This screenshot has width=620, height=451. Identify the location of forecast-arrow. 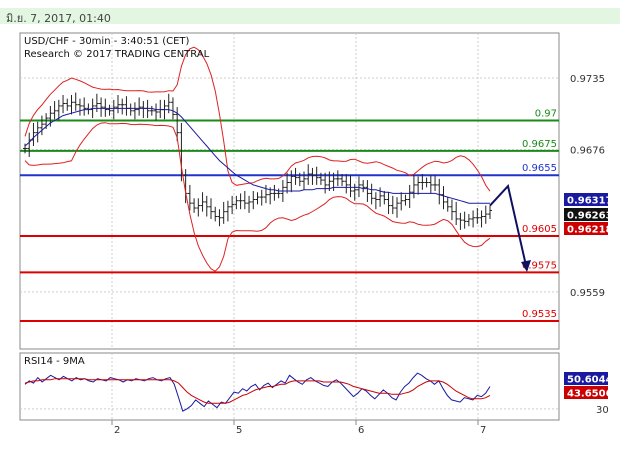
(510, 228).